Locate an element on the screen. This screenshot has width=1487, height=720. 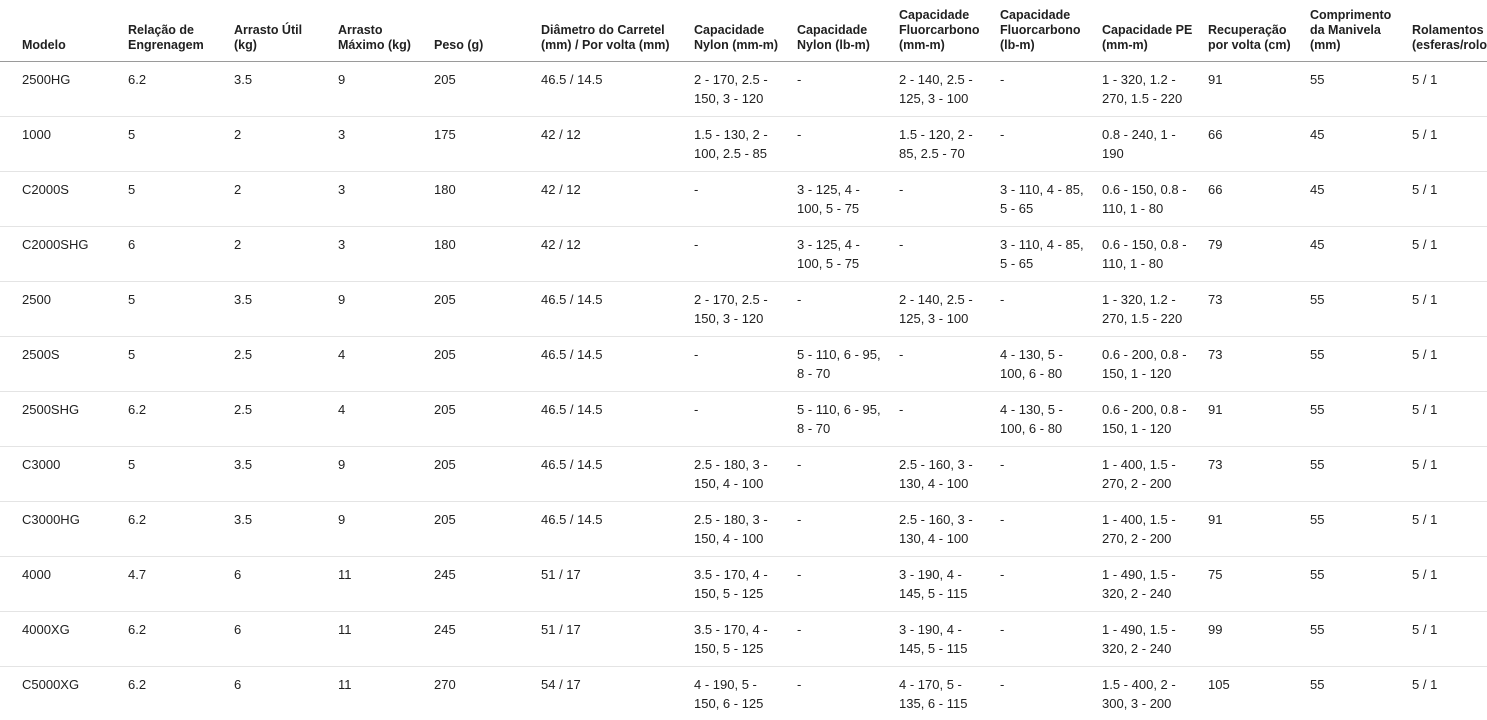
table-cell: 42 / 12 is located at coordinates (617, 254).